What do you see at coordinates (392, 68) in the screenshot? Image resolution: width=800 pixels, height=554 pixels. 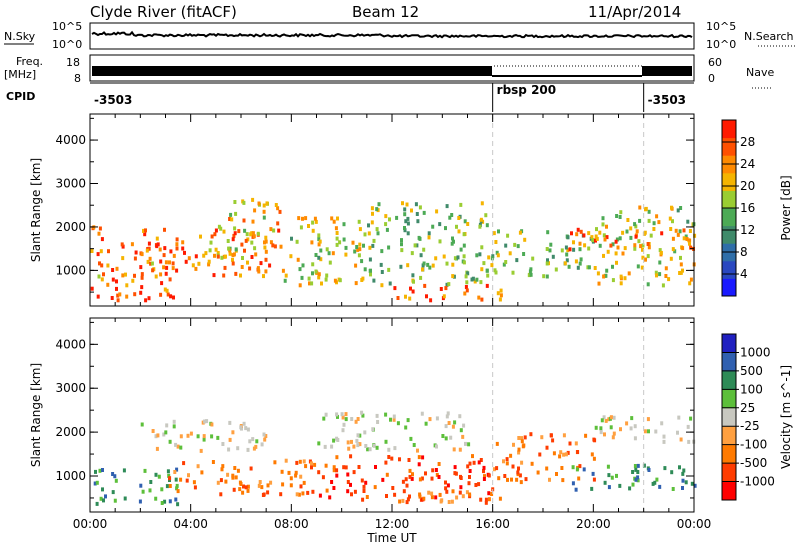 I see `freq-strip-frame` at bounding box center [392, 68].